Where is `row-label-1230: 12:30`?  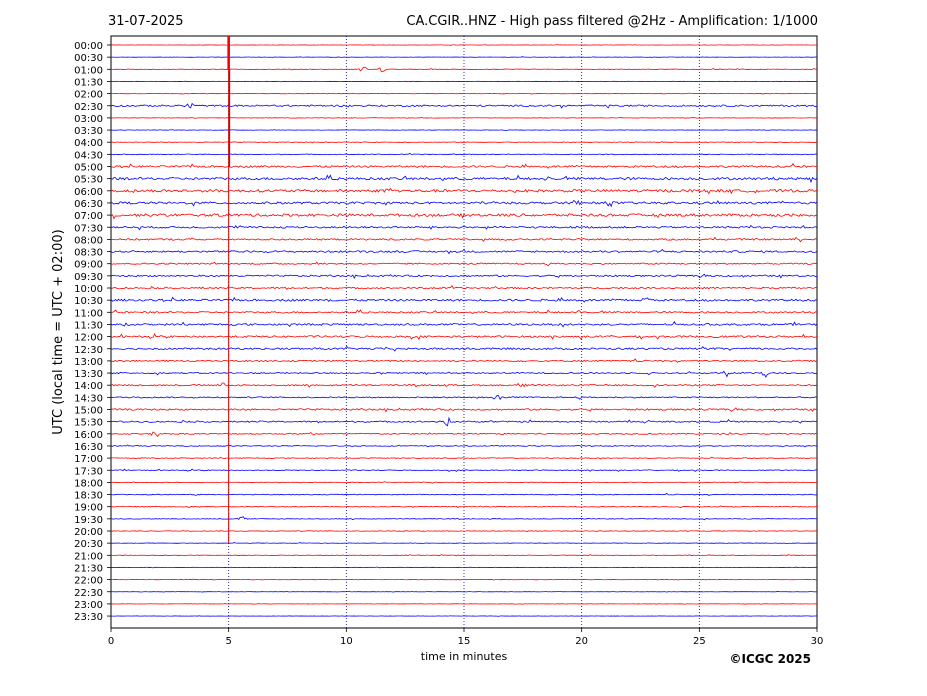 row-label-1230: 12:30 is located at coordinates (88, 350).